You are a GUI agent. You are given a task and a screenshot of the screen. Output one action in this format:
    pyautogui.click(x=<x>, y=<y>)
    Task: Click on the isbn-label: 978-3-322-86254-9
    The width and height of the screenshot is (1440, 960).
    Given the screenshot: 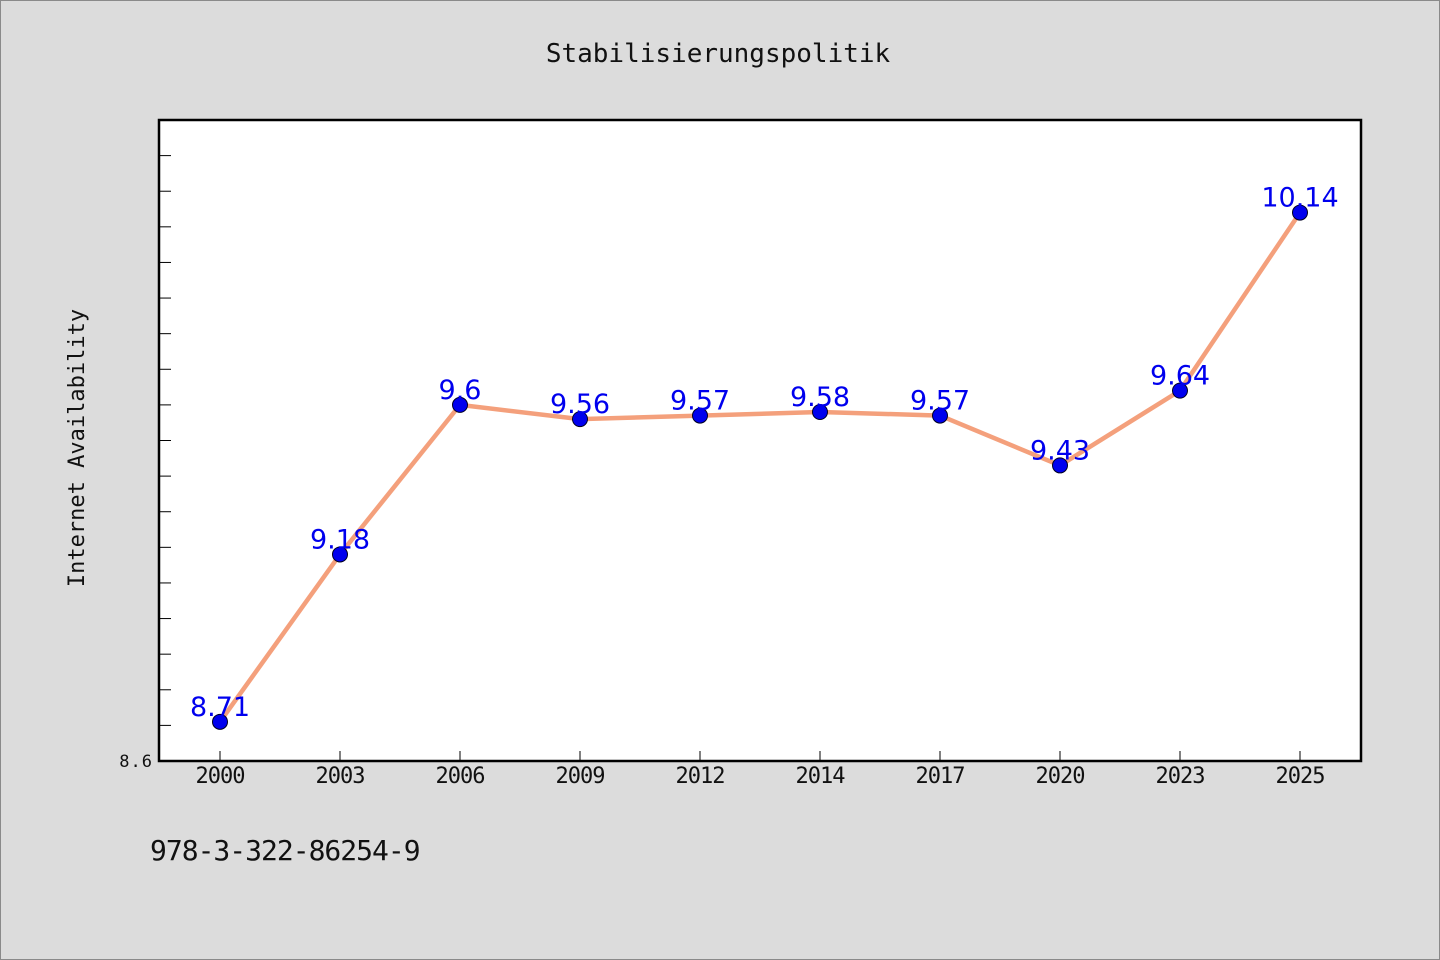 What is the action you would take?
    pyautogui.click(x=285, y=850)
    